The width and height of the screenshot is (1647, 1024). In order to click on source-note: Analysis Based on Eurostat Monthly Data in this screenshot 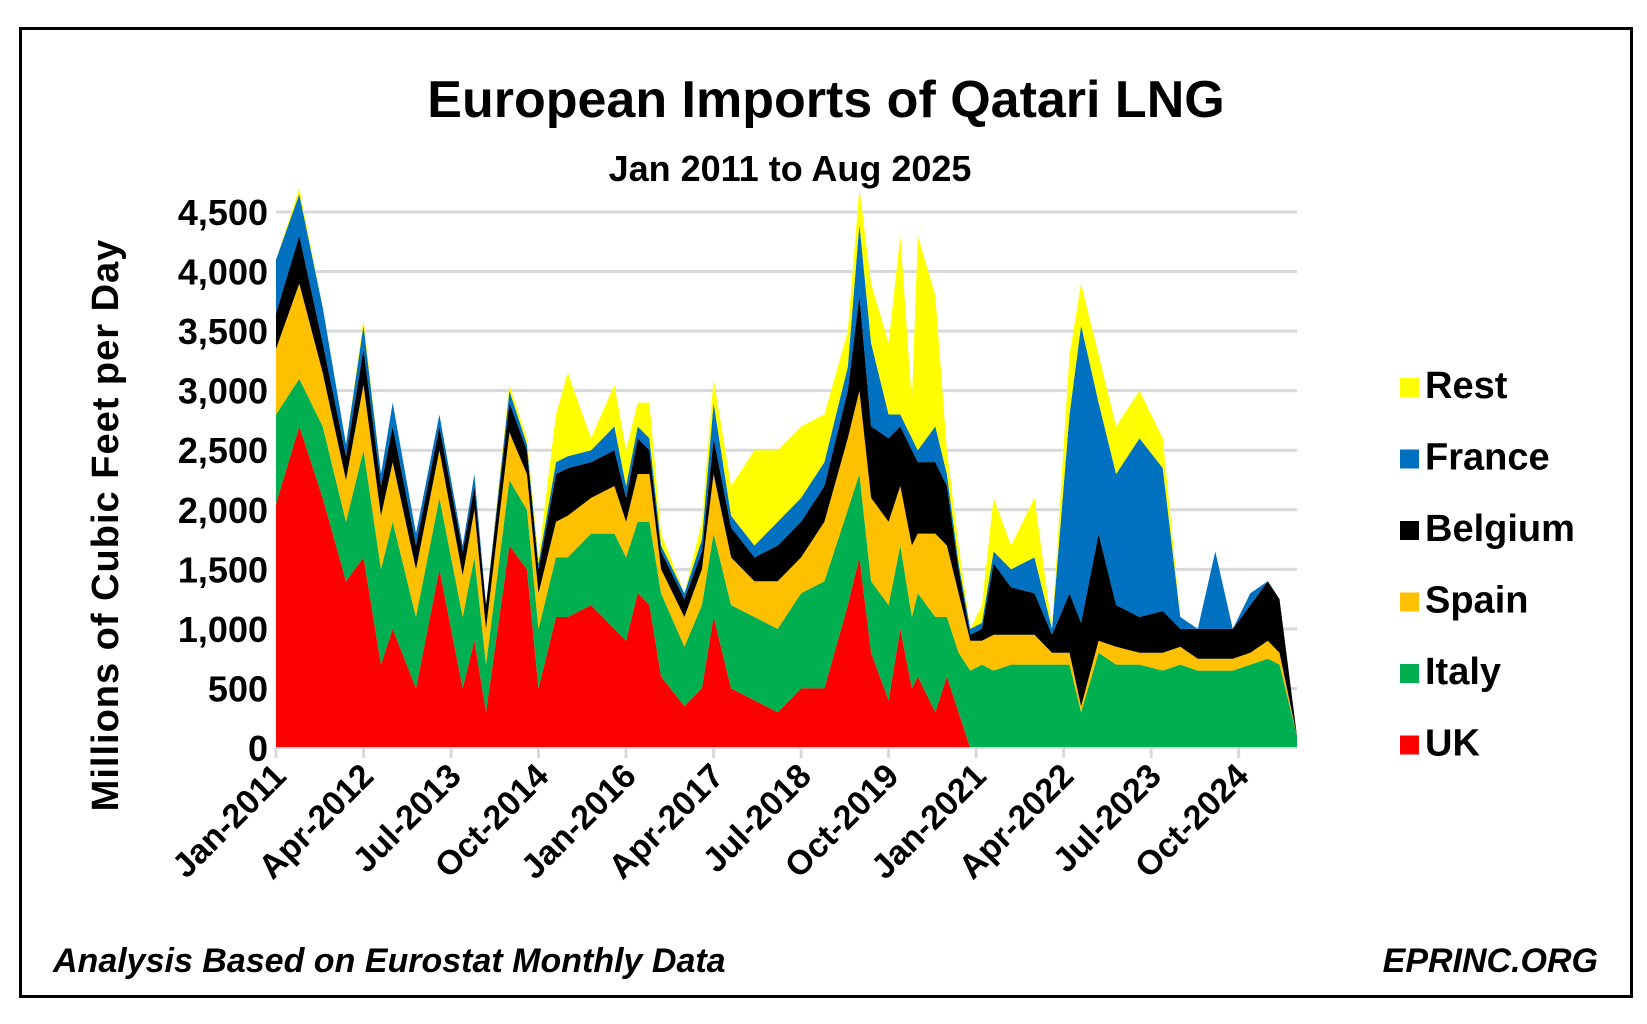, I will do `click(389, 961)`.